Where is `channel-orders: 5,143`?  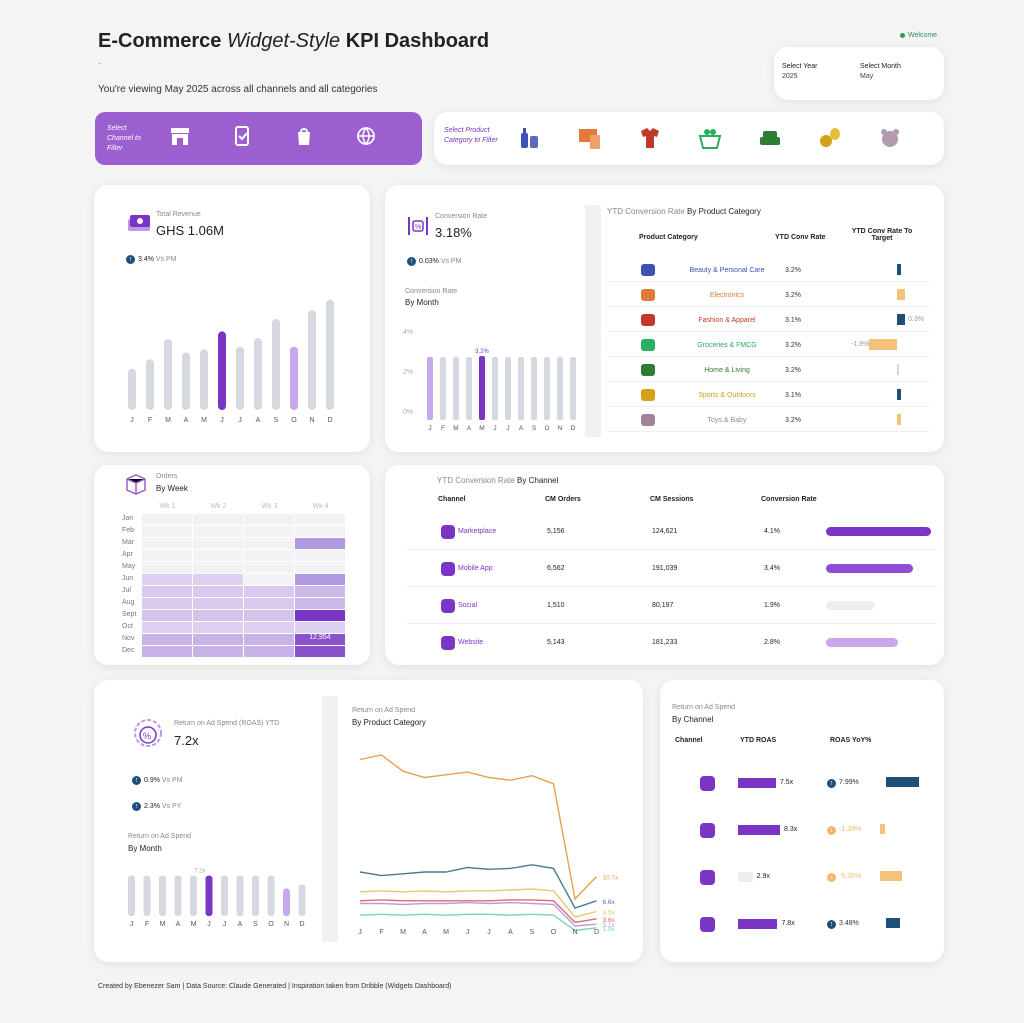
channel-orders: 5,143 is located at coordinates (556, 642).